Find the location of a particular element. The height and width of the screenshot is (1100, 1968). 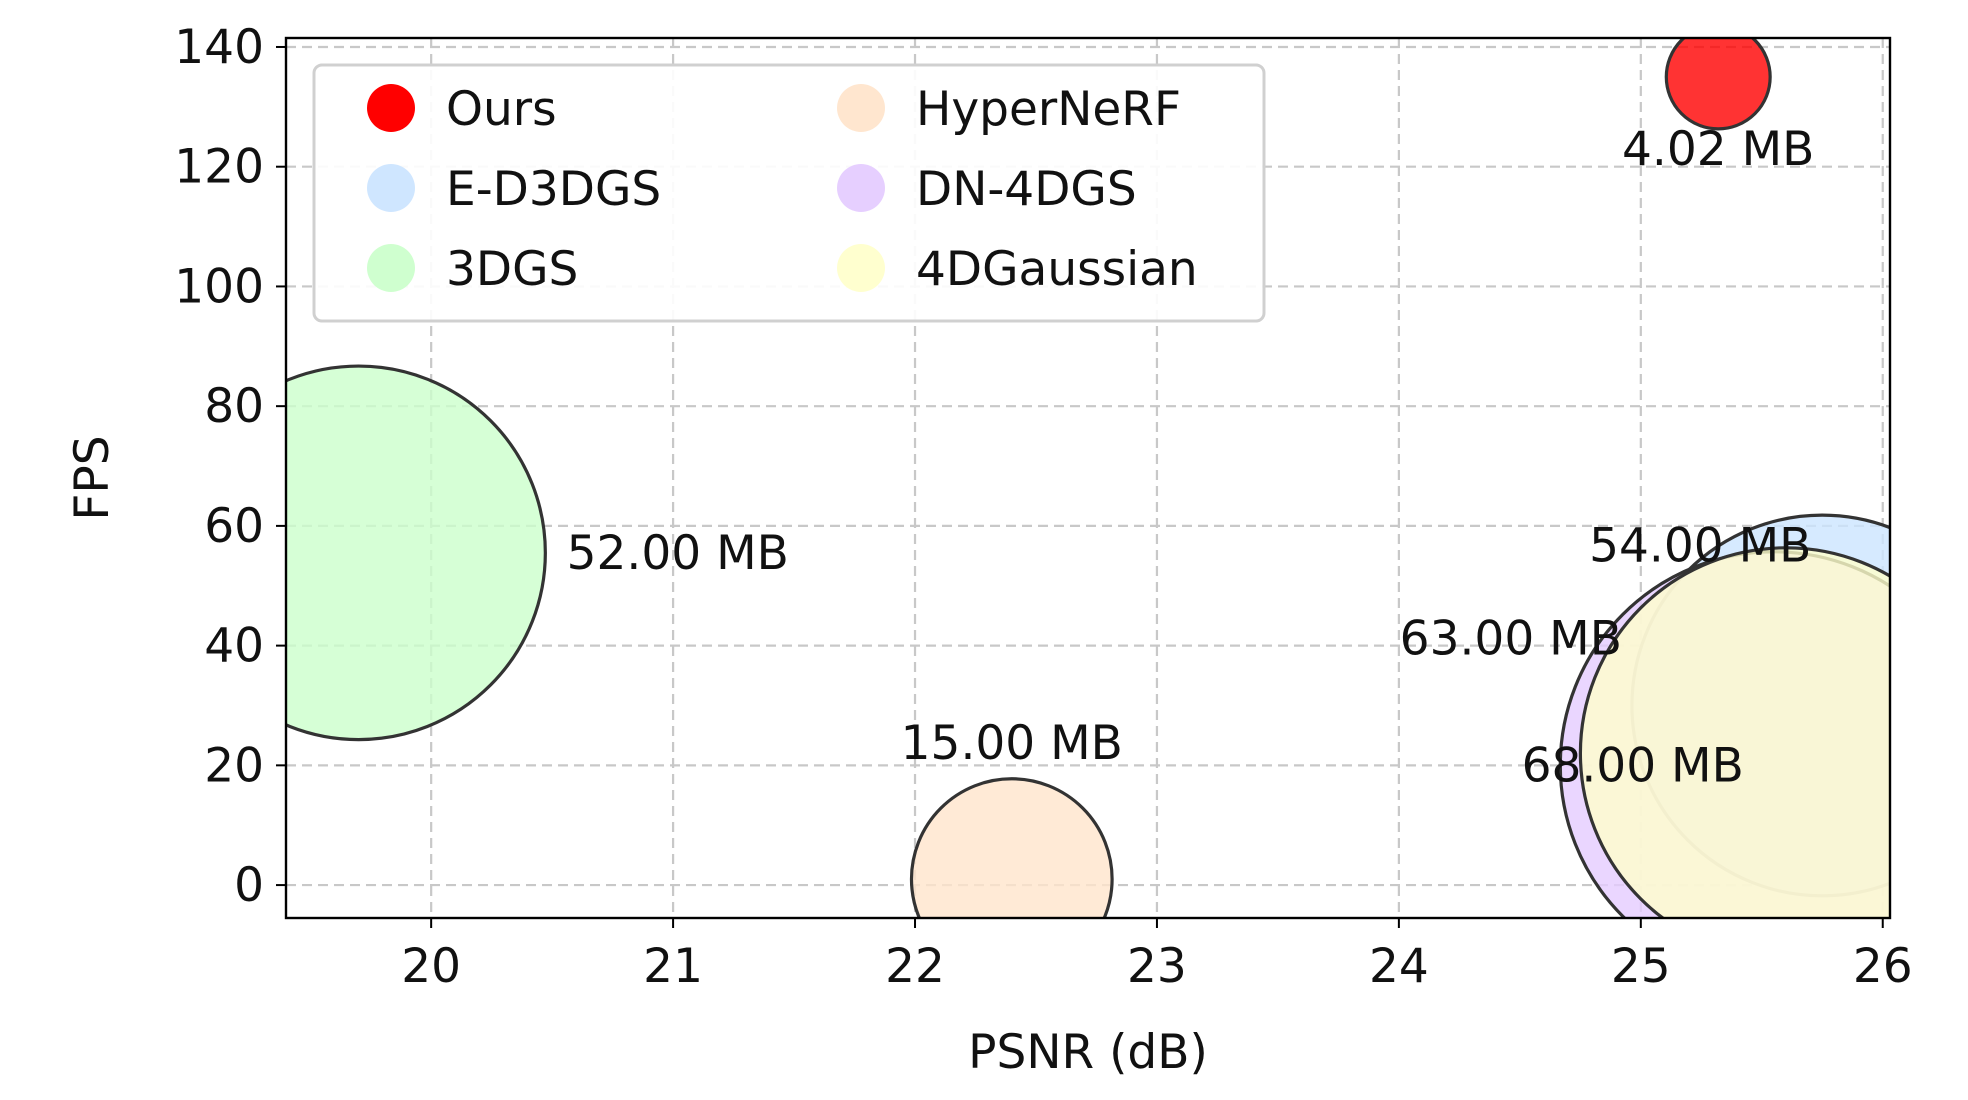

y-axis-label: FPS is located at coordinates (92, 477).